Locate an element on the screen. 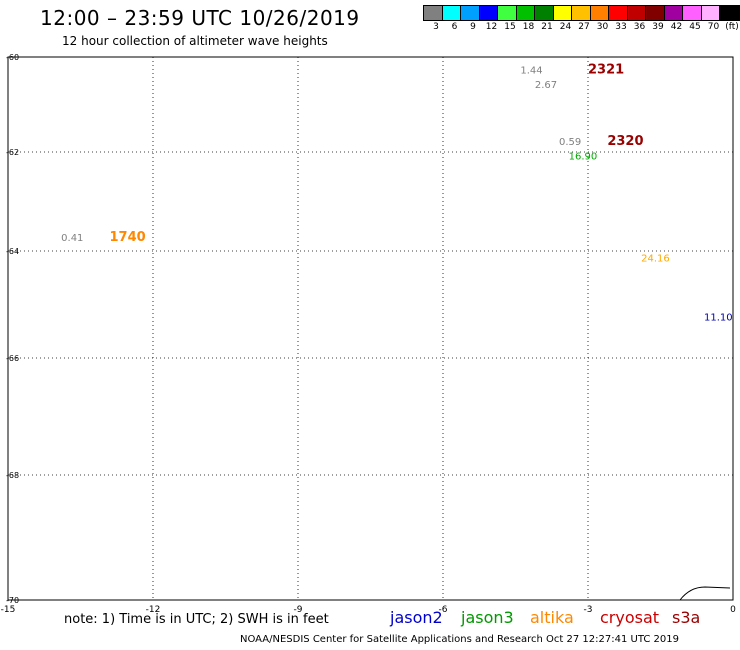 The image size is (740, 650). longitude-tick-label: -9 is located at coordinates (298, 610).